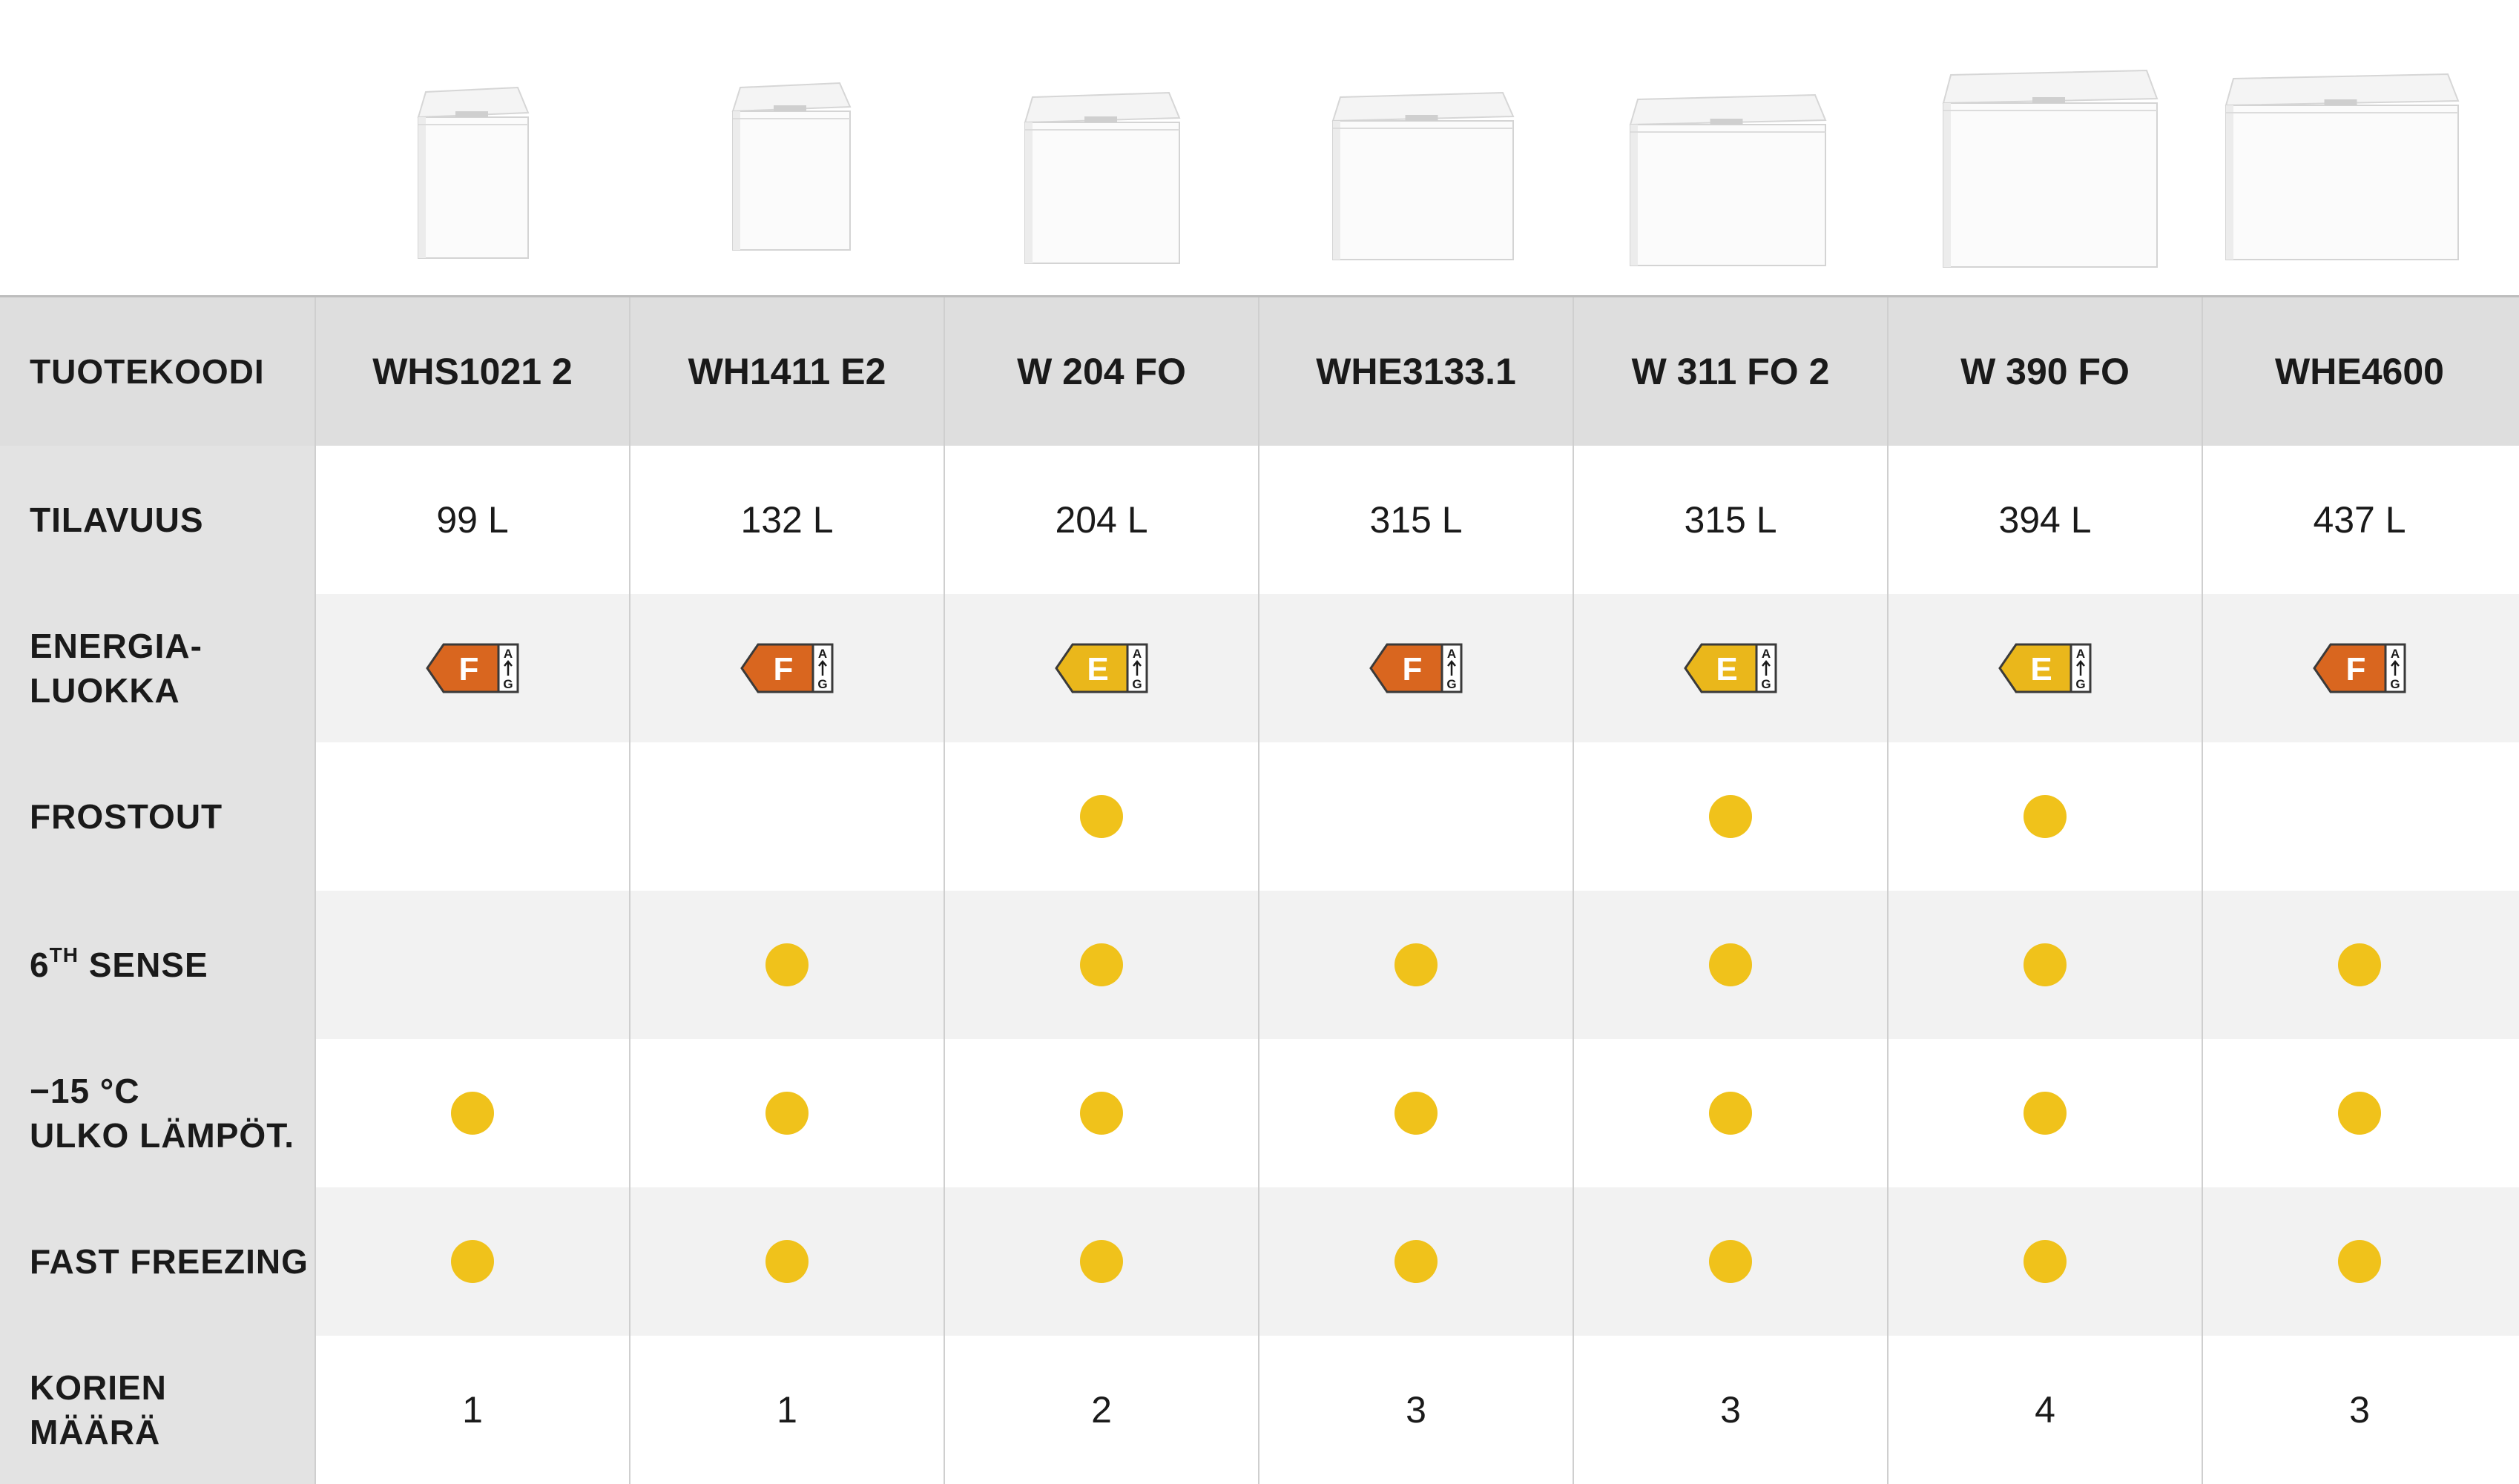 The image size is (2519, 1484). What do you see at coordinates (2359, 520) in the screenshot?
I see `volume-cell: 437 L` at bounding box center [2359, 520].